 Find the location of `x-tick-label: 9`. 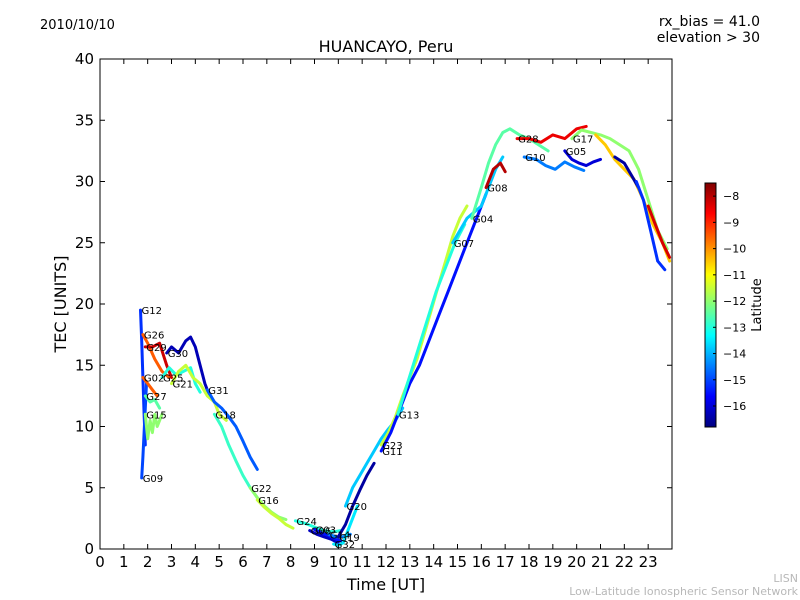

x-tick-label: 9 is located at coordinates (315, 562).